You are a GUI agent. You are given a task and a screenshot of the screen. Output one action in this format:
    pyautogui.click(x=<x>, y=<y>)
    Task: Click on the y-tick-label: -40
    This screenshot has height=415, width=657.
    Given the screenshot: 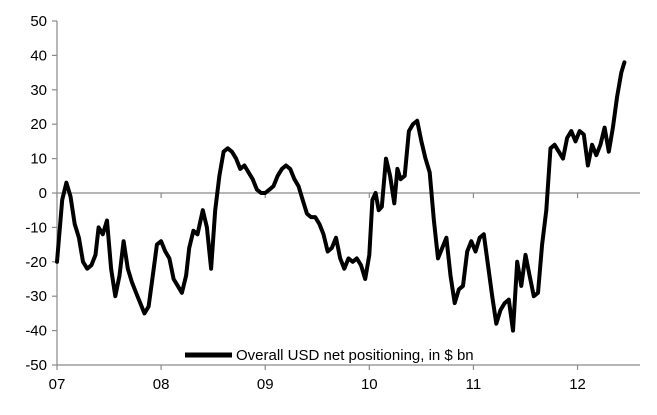 What is the action you would take?
    pyautogui.click(x=36, y=331)
    